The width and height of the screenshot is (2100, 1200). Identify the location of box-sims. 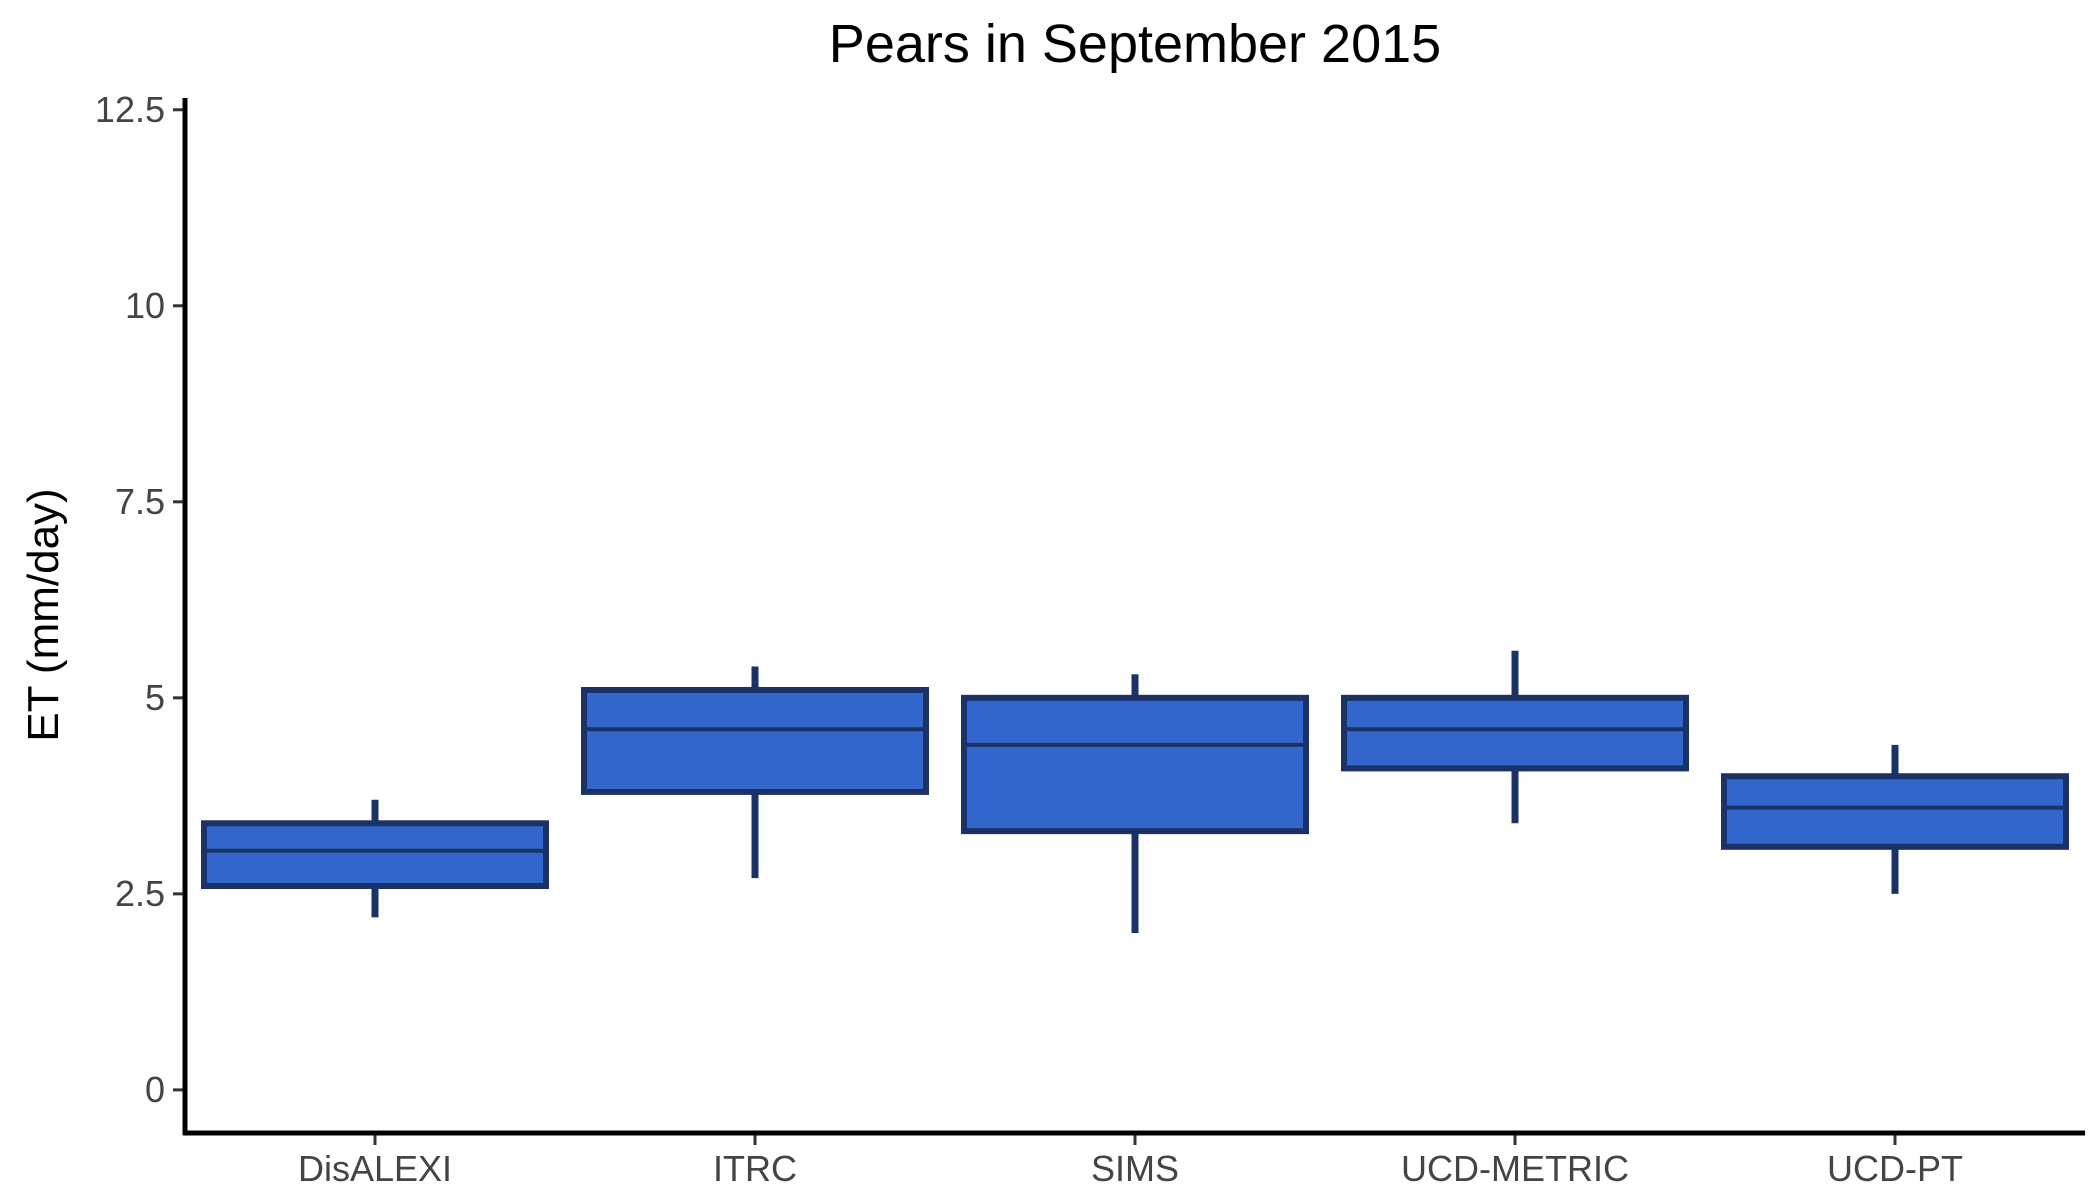
(1135, 804).